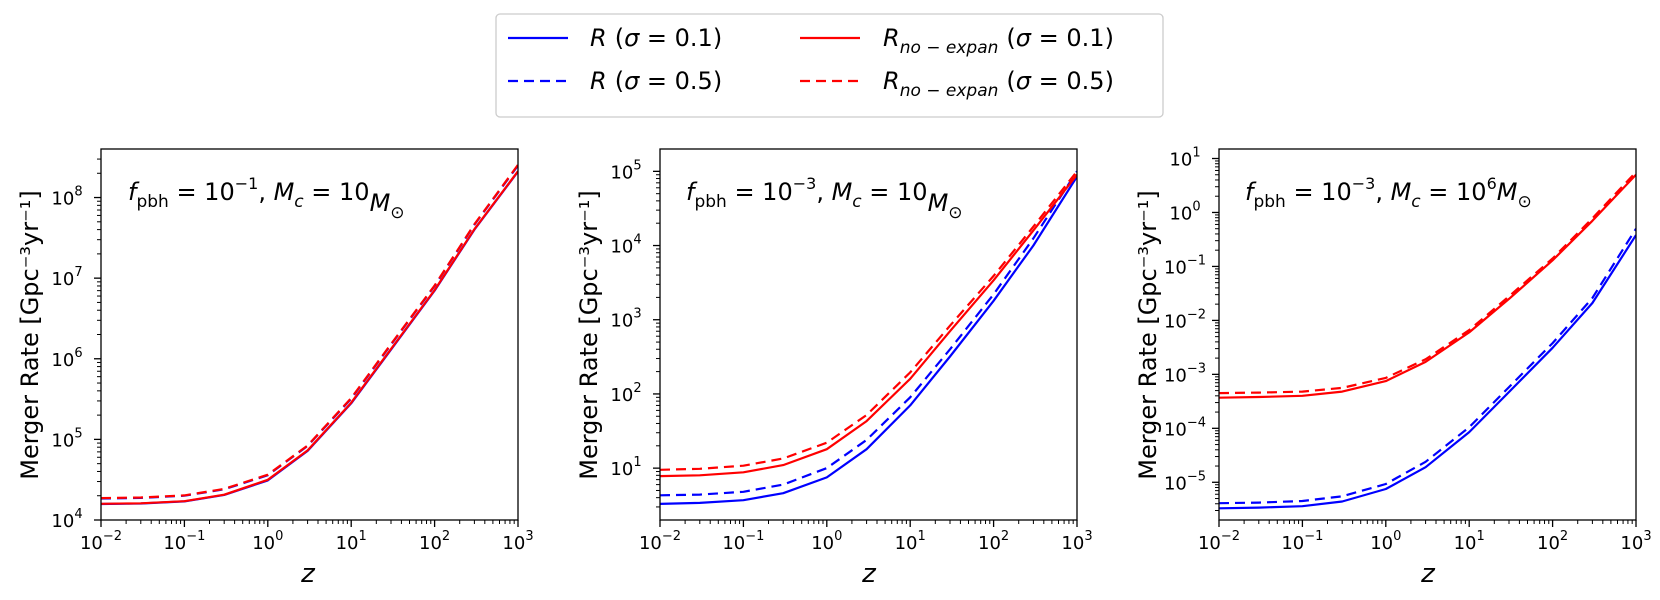 This screenshot has width=1660, height=600. I want to click on legend-label: R (σ = 0.1), so click(656, 38).